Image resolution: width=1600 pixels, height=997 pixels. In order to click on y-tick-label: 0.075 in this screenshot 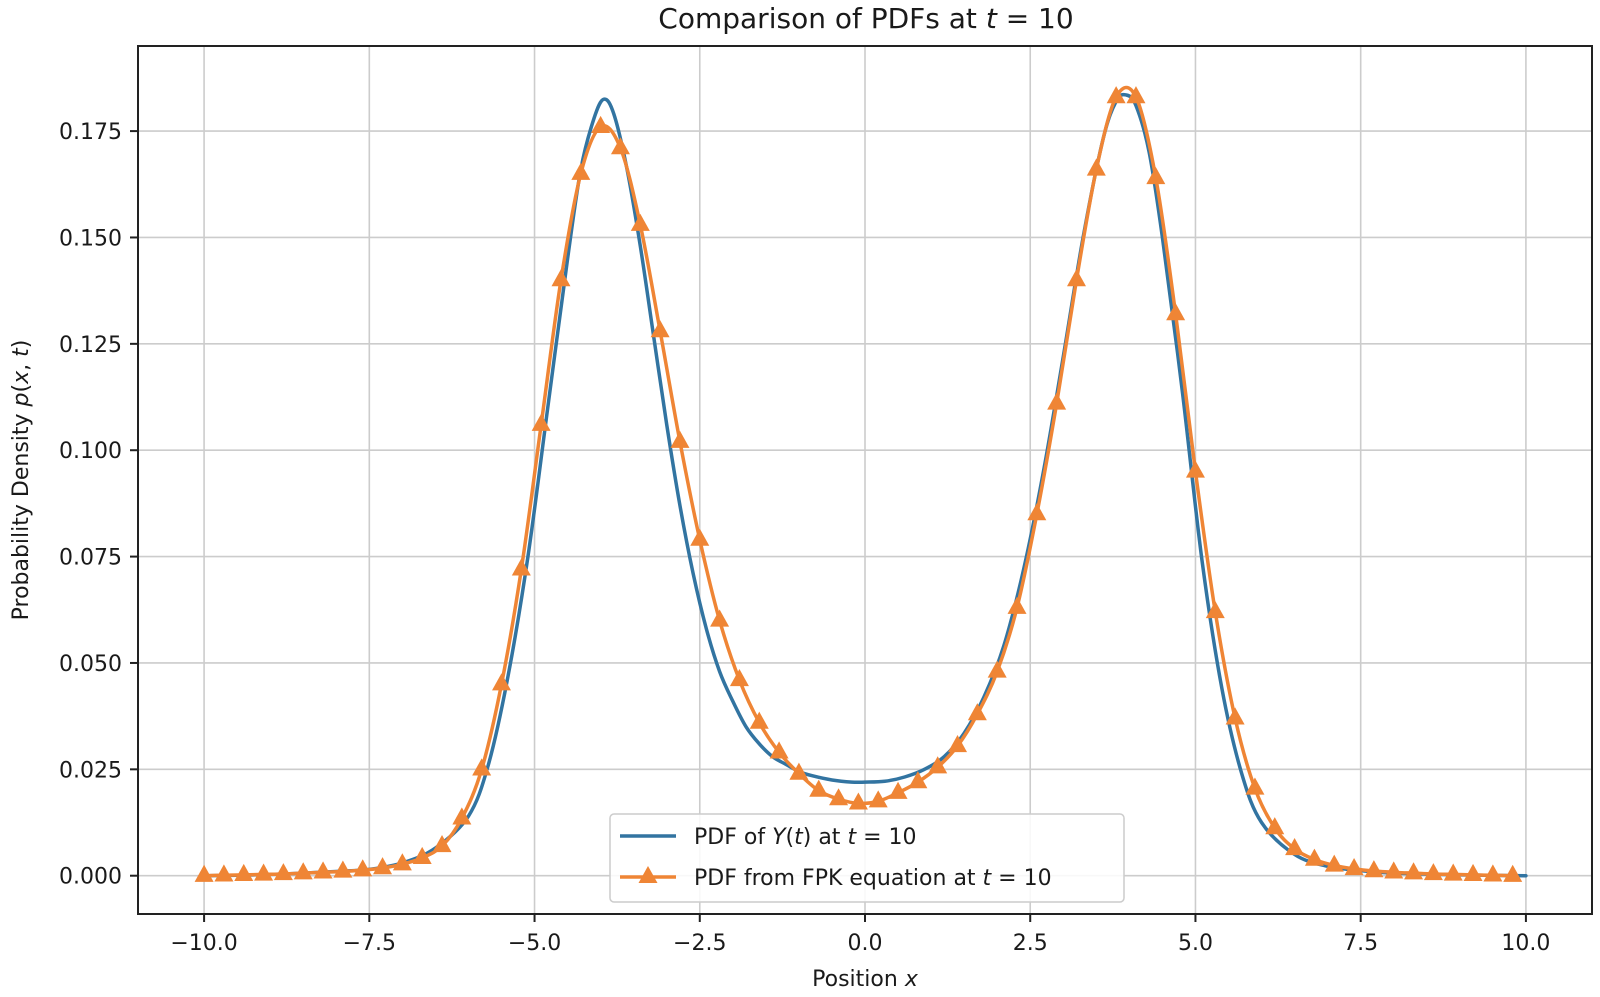, I will do `click(90, 558)`.